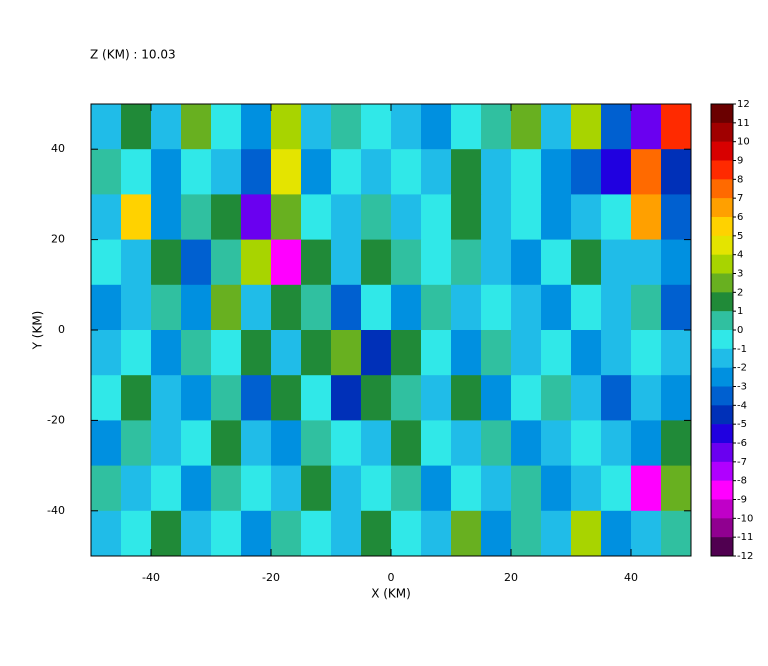 The image size is (768, 666). Describe the element at coordinates (740, 179) in the screenshot. I see `colorbar-label: 8` at that location.